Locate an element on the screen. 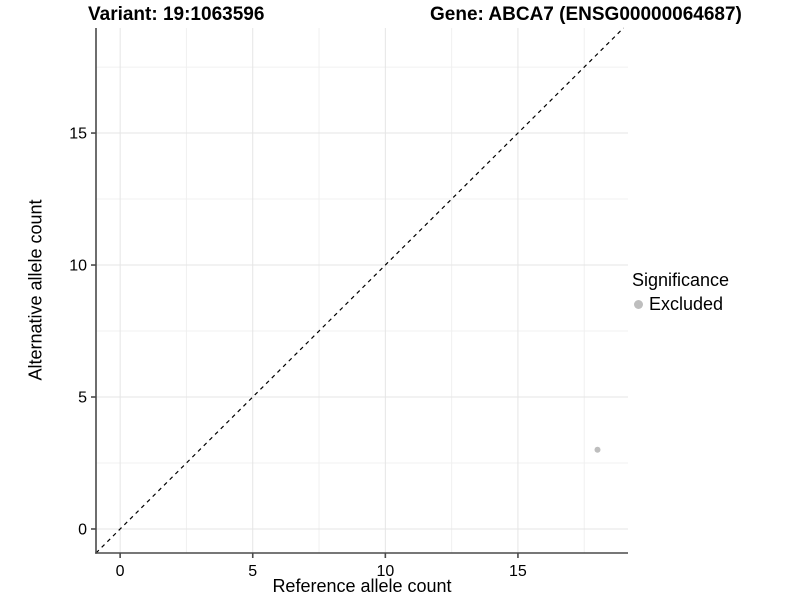 This screenshot has height=600, width=800. y-tick-label: 0 is located at coordinates (82, 529).